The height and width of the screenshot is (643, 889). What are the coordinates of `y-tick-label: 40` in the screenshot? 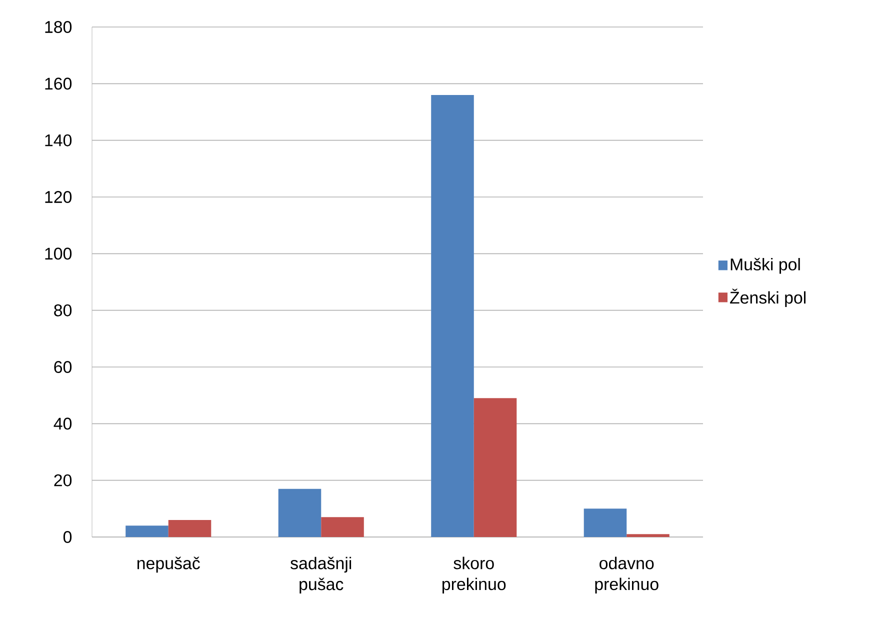 It's located at (63, 424).